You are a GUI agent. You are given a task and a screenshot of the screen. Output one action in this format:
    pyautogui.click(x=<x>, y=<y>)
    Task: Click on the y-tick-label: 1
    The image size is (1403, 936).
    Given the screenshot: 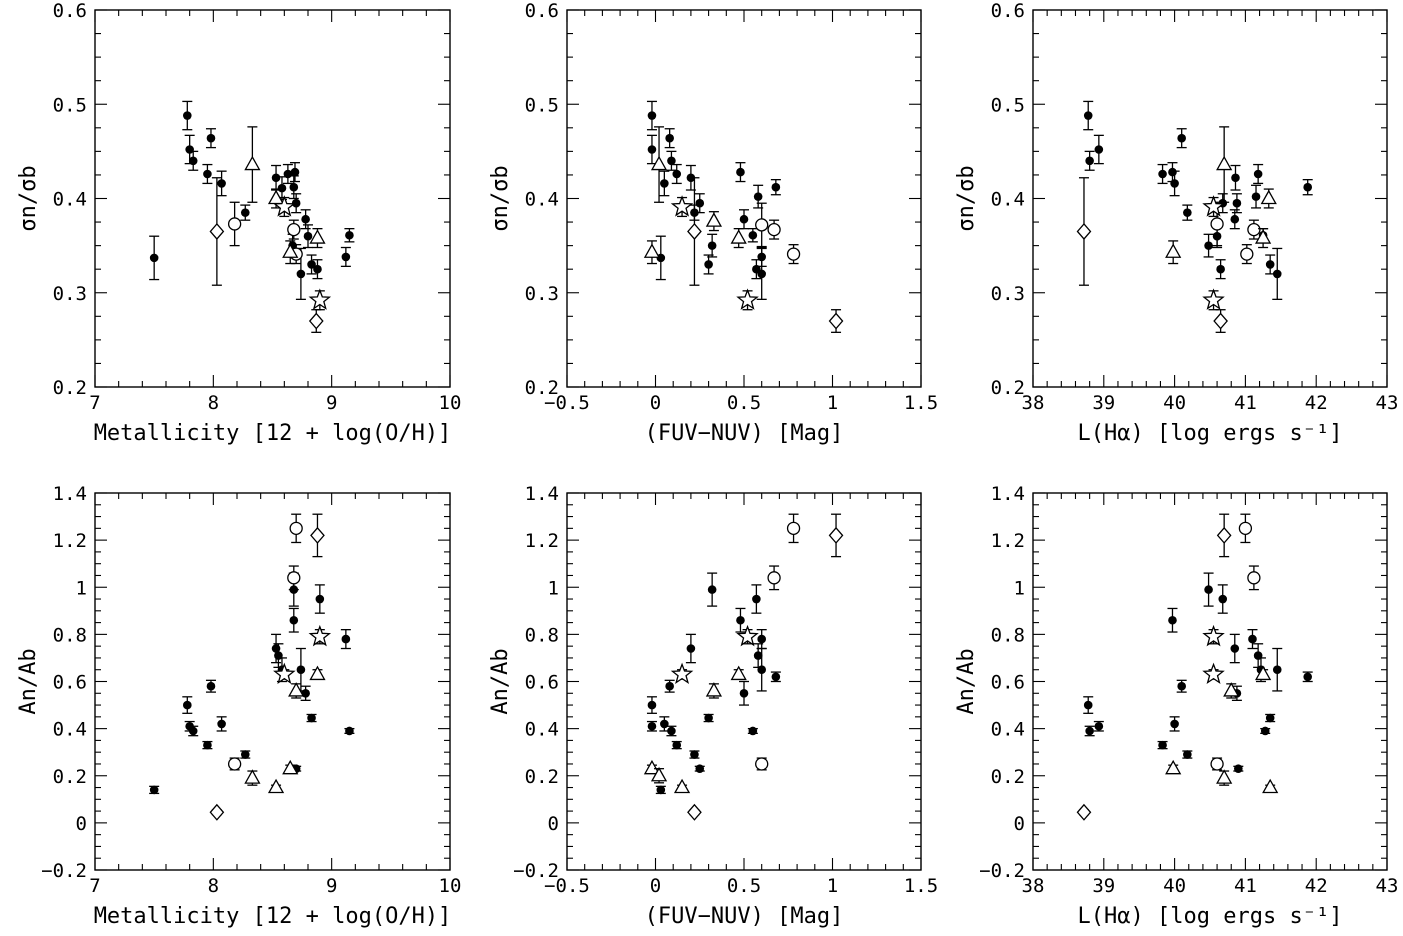 What is the action you would take?
    pyautogui.click(x=1019, y=588)
    